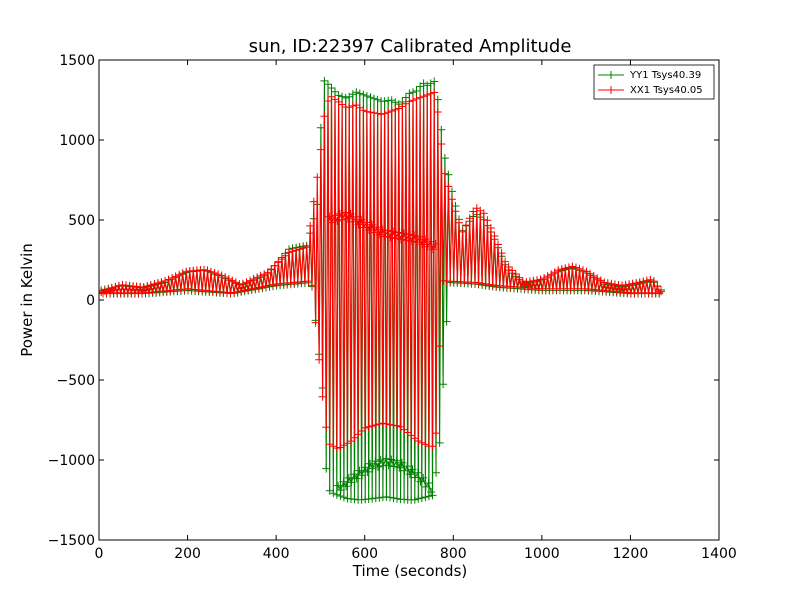 Image resolution: width=800 pixels, height=600 pixels. I want to click on legend-box, so click(654, 82).